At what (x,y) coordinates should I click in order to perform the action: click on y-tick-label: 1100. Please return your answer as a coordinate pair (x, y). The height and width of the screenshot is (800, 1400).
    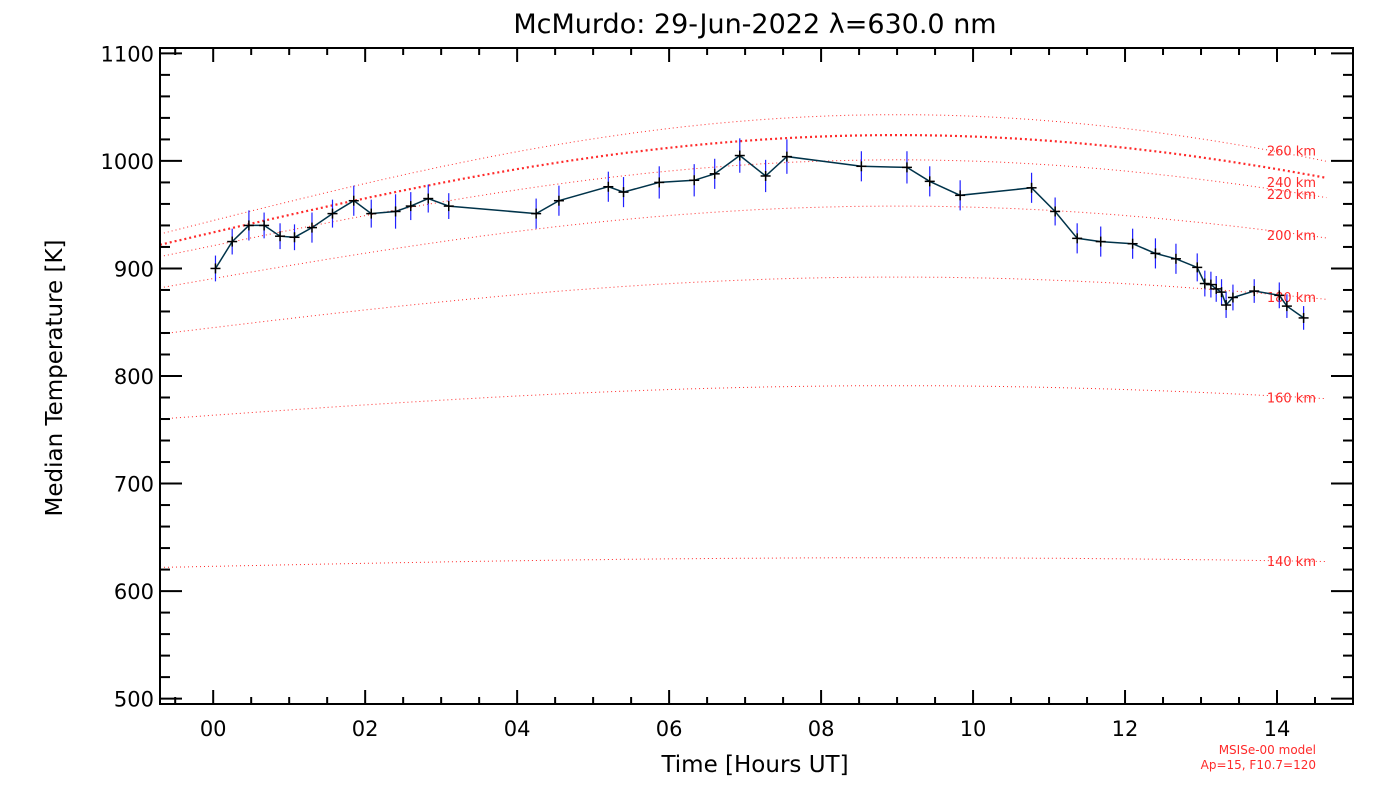
    Looking at the image, I should click on (127, 54).